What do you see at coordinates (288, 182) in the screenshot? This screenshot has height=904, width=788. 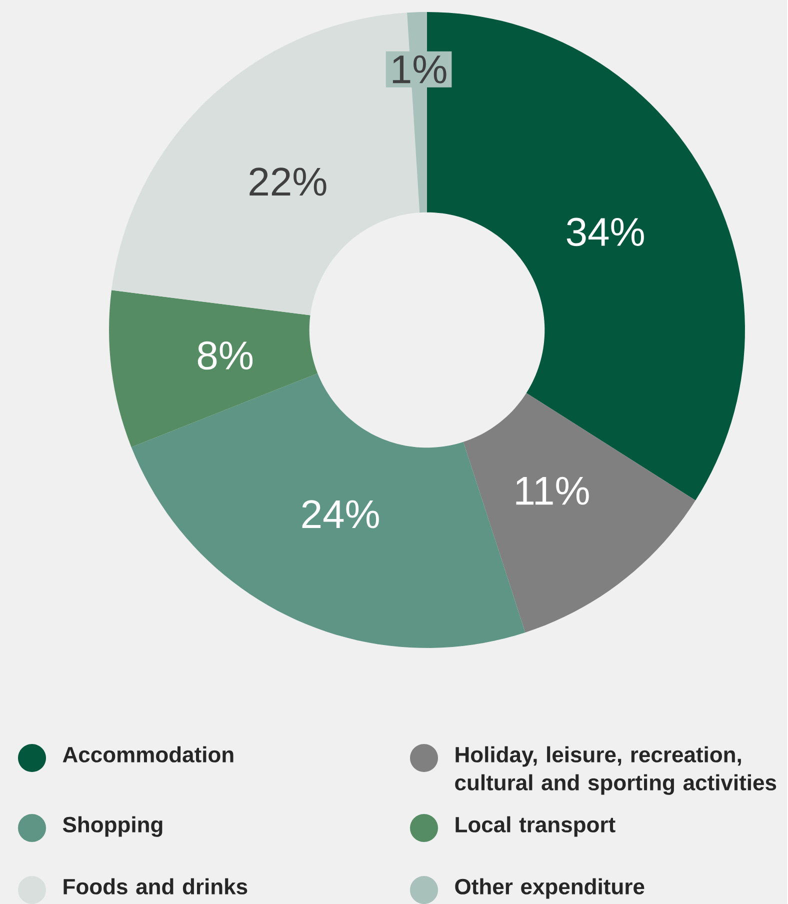 I see `data-label: 22%` at bounding box center [288, 182].